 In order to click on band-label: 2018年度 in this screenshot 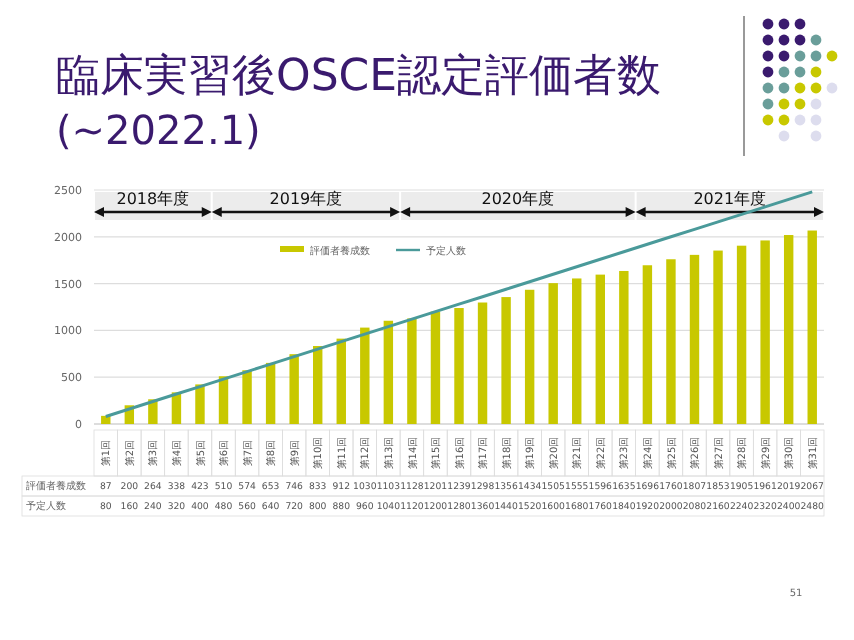, I will do `click(153, 199)`.